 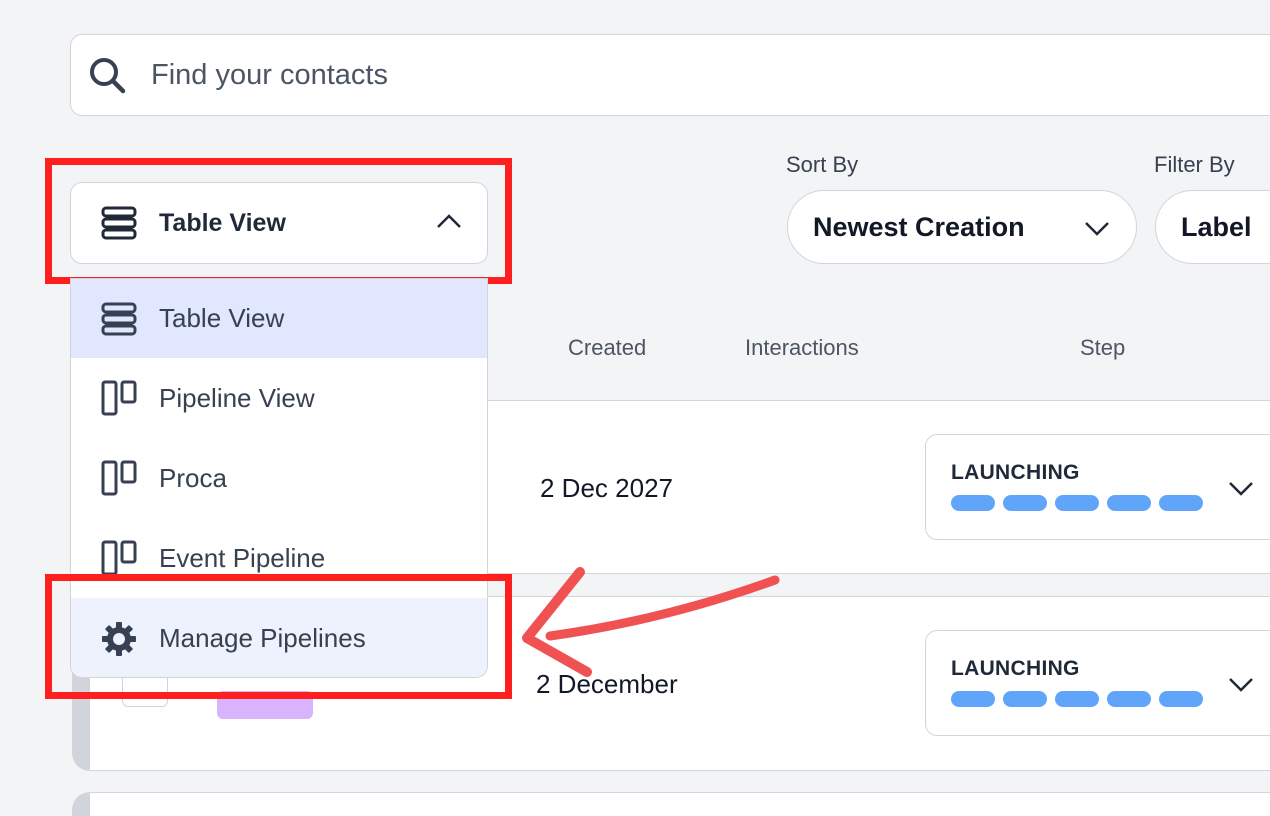 I want to click on sort-value: Newest Creation, so click(x=919, y=226).